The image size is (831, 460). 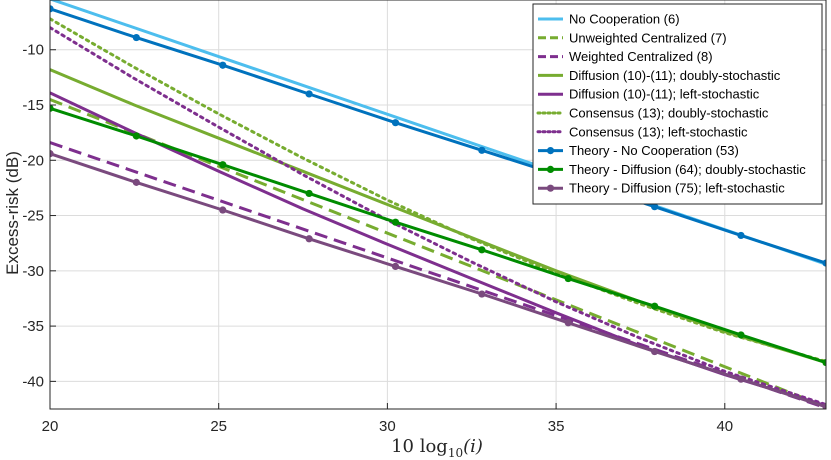 I want to click on legend-entry: Diffusion (10)-(11); doubly-stochastic, so click(x=659, y=75).